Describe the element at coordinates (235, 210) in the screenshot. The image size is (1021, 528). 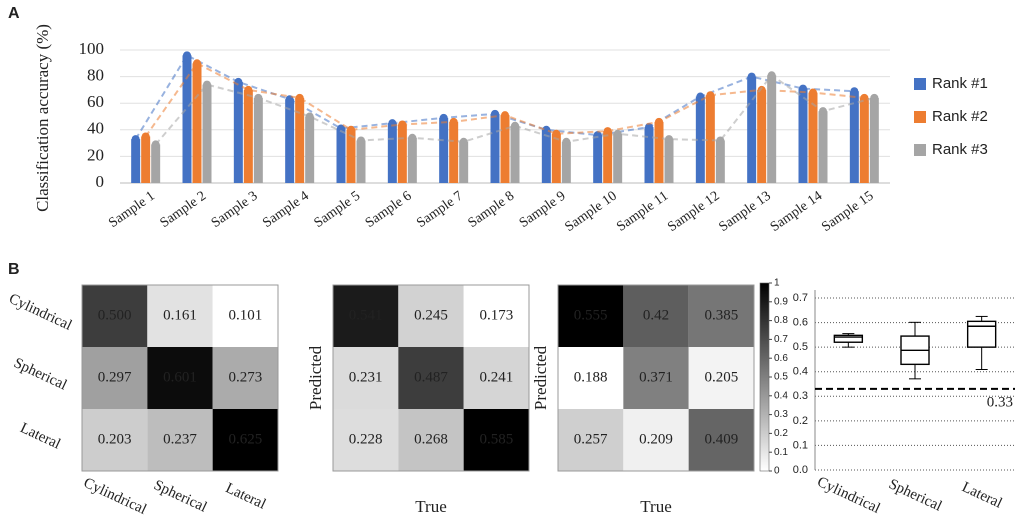
I see `x-tick-label: Sample 3` at that location.